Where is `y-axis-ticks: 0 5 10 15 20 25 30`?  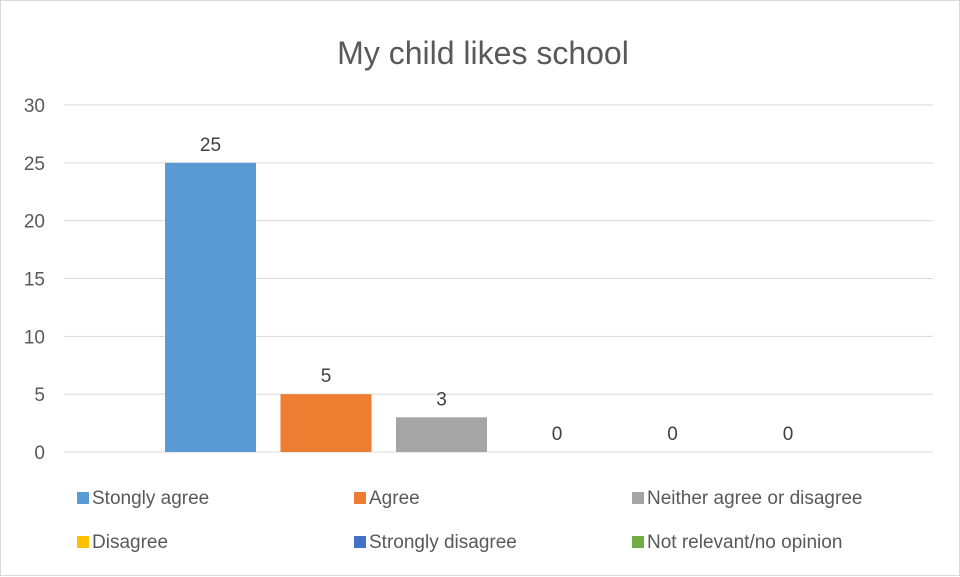 y-axis-ticks: 0 5 10 15 20 25 30 is located at coordinates (34, 280).